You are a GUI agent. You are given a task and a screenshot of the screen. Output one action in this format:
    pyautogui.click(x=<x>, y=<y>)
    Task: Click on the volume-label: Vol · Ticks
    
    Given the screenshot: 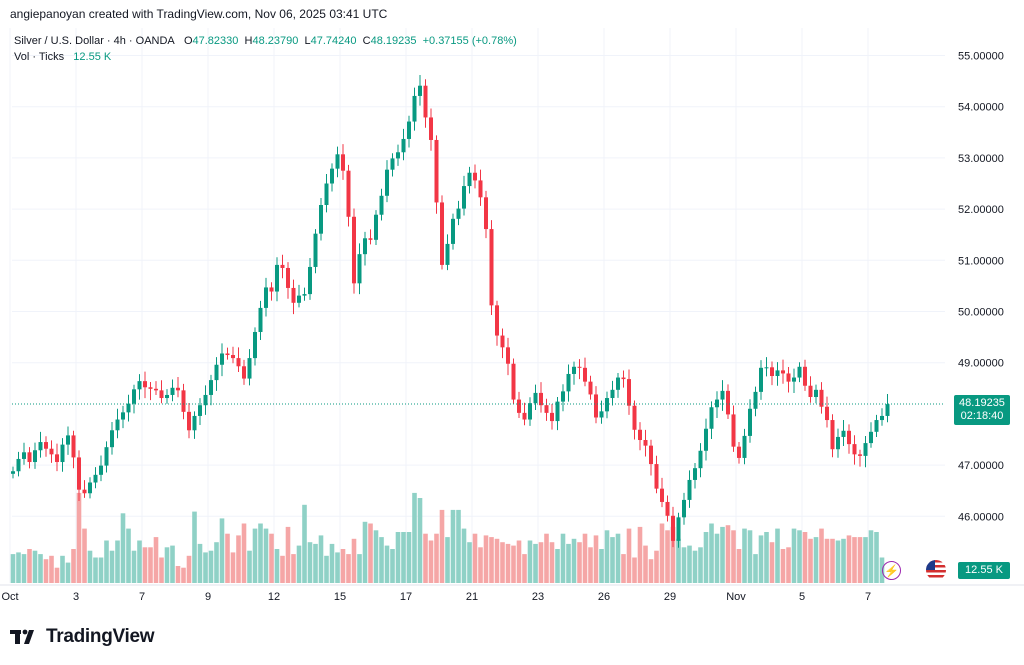 What is the action you would take?
    pyautogui.click(x=39, y=57)
    